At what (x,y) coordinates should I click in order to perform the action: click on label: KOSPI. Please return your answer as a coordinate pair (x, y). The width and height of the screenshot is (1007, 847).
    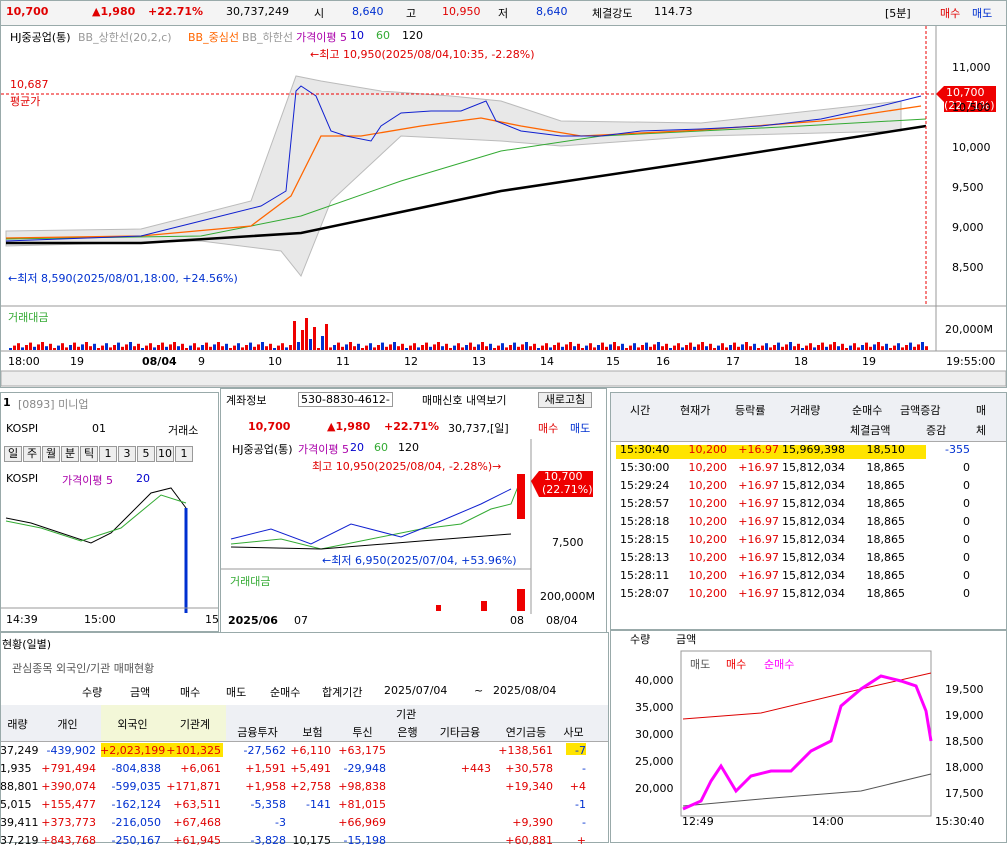
    Looking at the image, I should click on (22, 428).